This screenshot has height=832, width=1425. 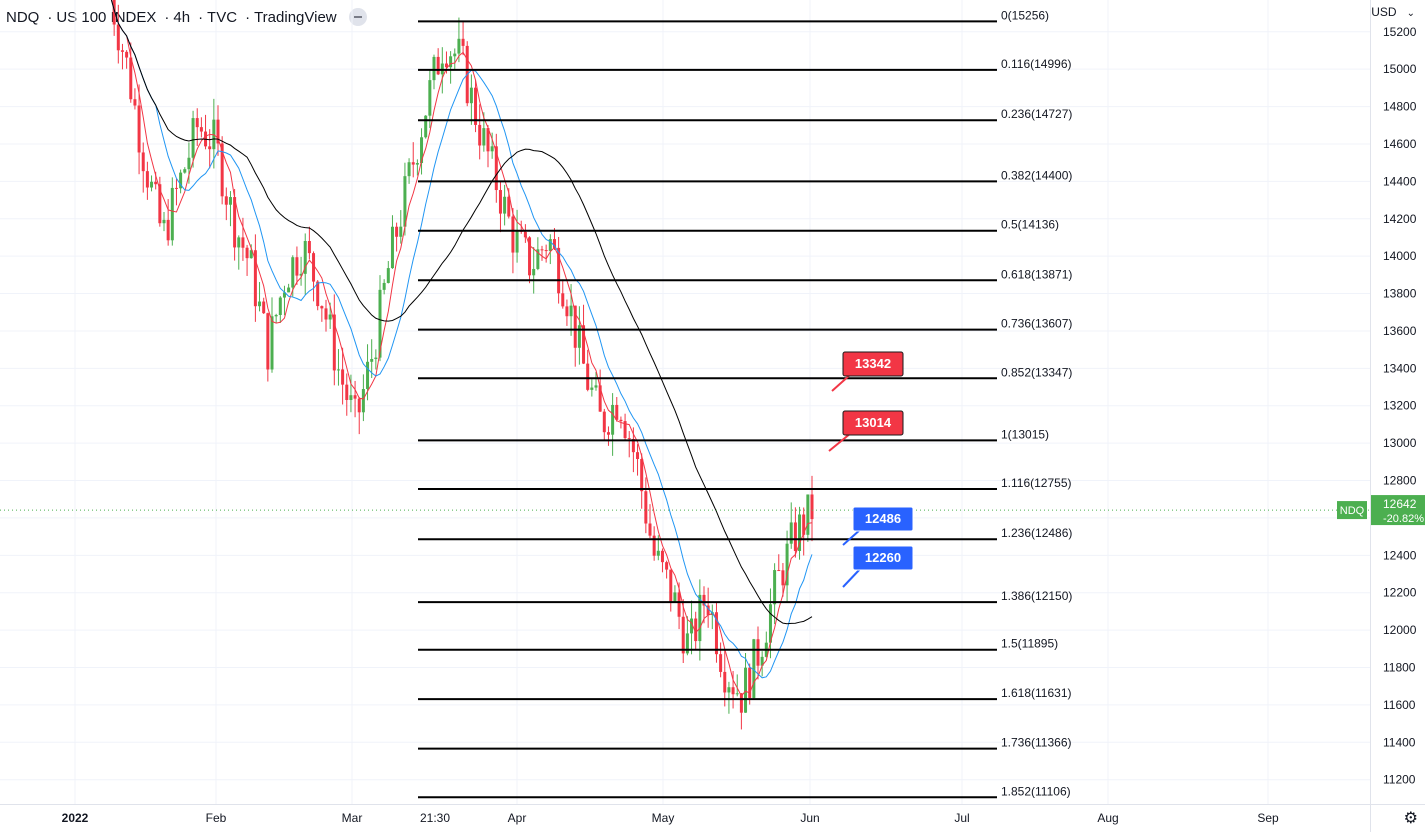 I want to click on fib-level-label: 0.236(14727), so click(x=1036, y=114).